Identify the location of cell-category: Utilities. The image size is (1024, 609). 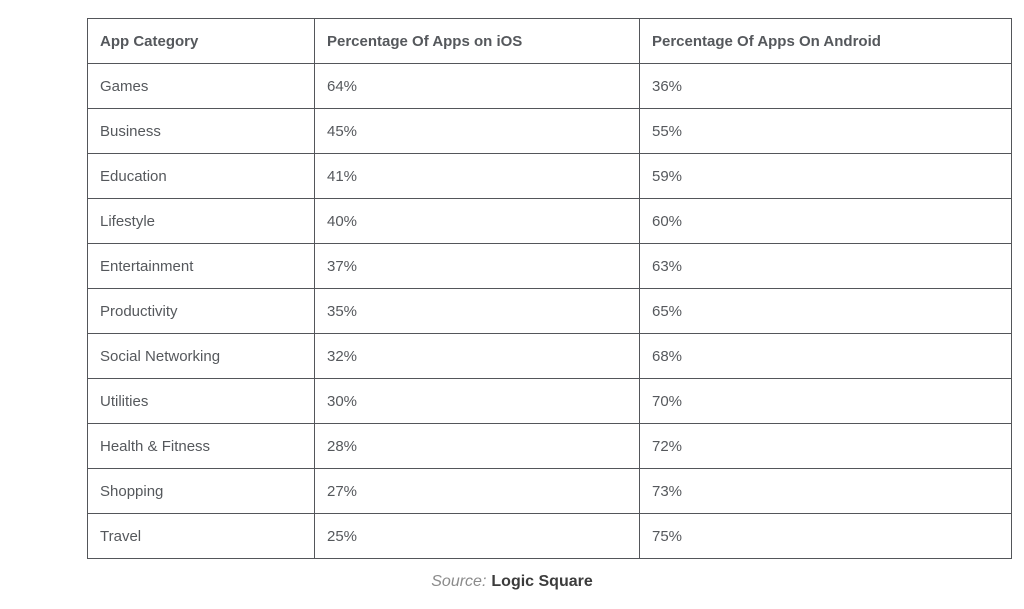
(201, 401).